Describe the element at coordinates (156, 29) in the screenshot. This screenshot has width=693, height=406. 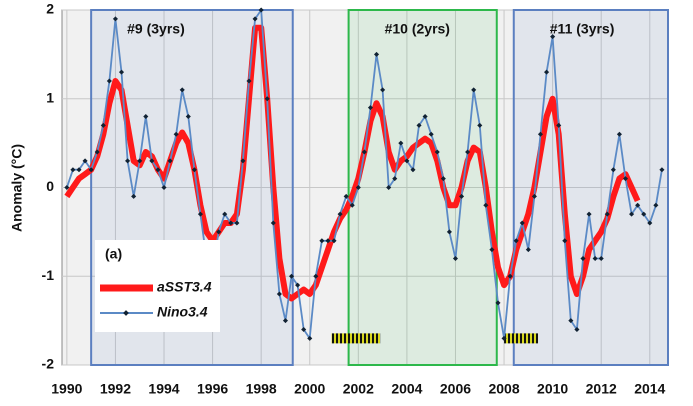
I see `period-label: #9 (3yrs)` at that location.